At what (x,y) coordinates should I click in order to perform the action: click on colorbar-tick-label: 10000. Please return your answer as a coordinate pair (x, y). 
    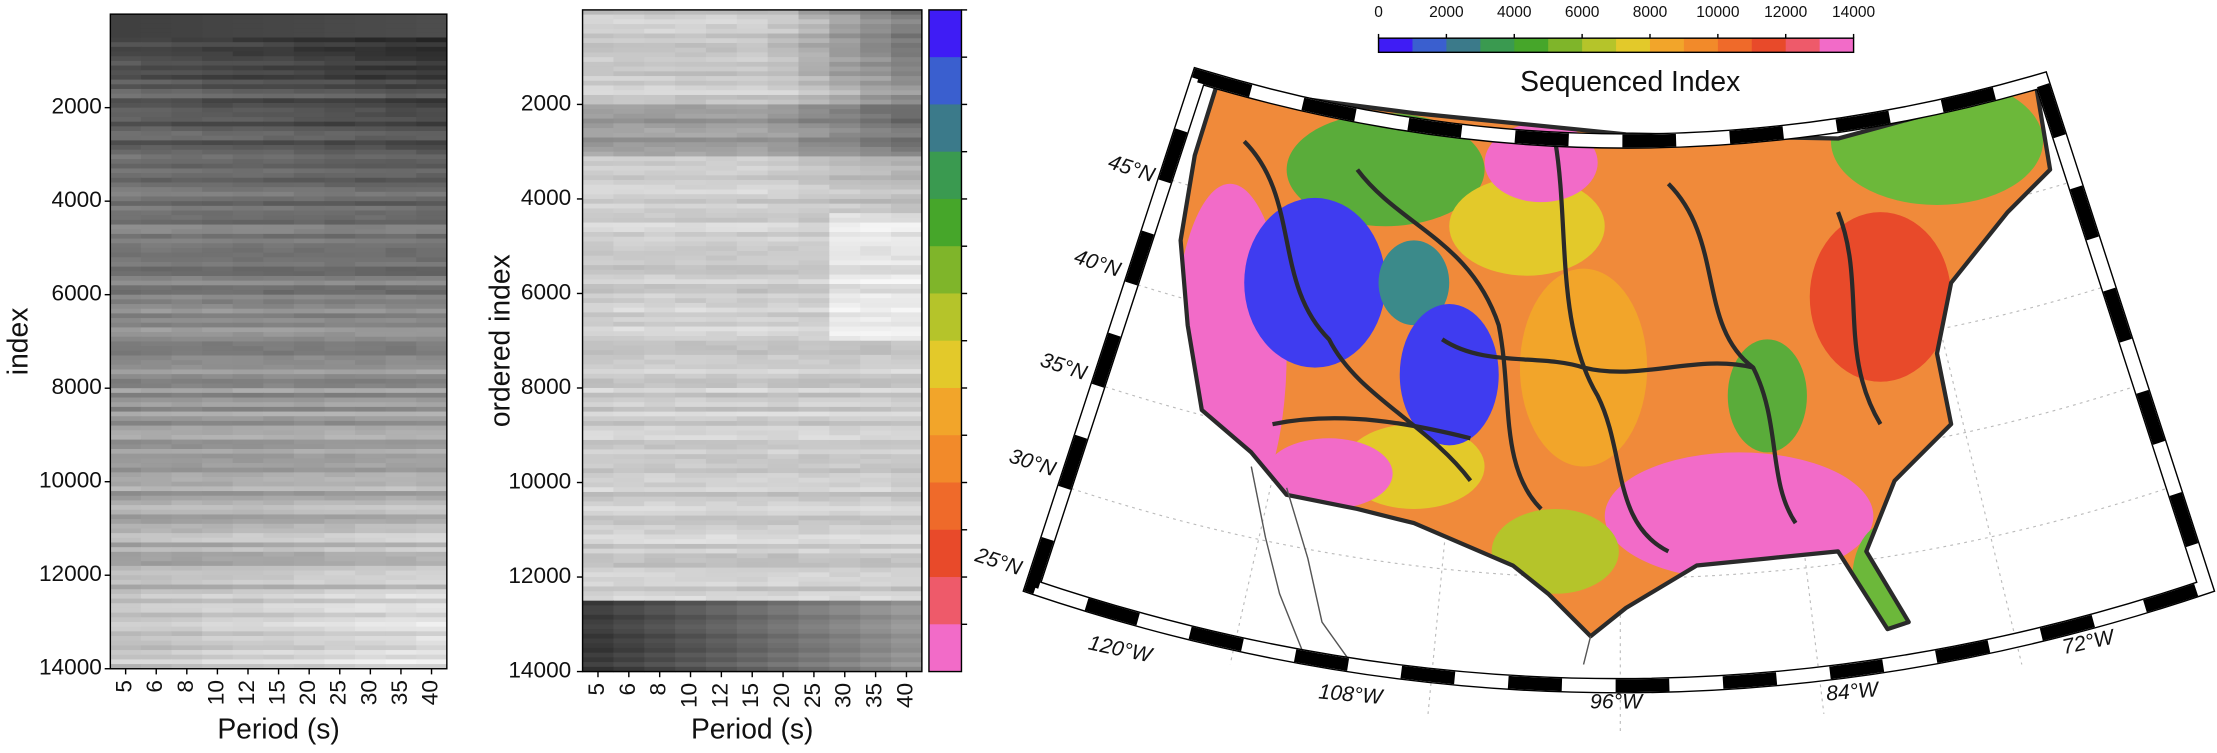
    Looking at the image, I should click on (1718, 12).